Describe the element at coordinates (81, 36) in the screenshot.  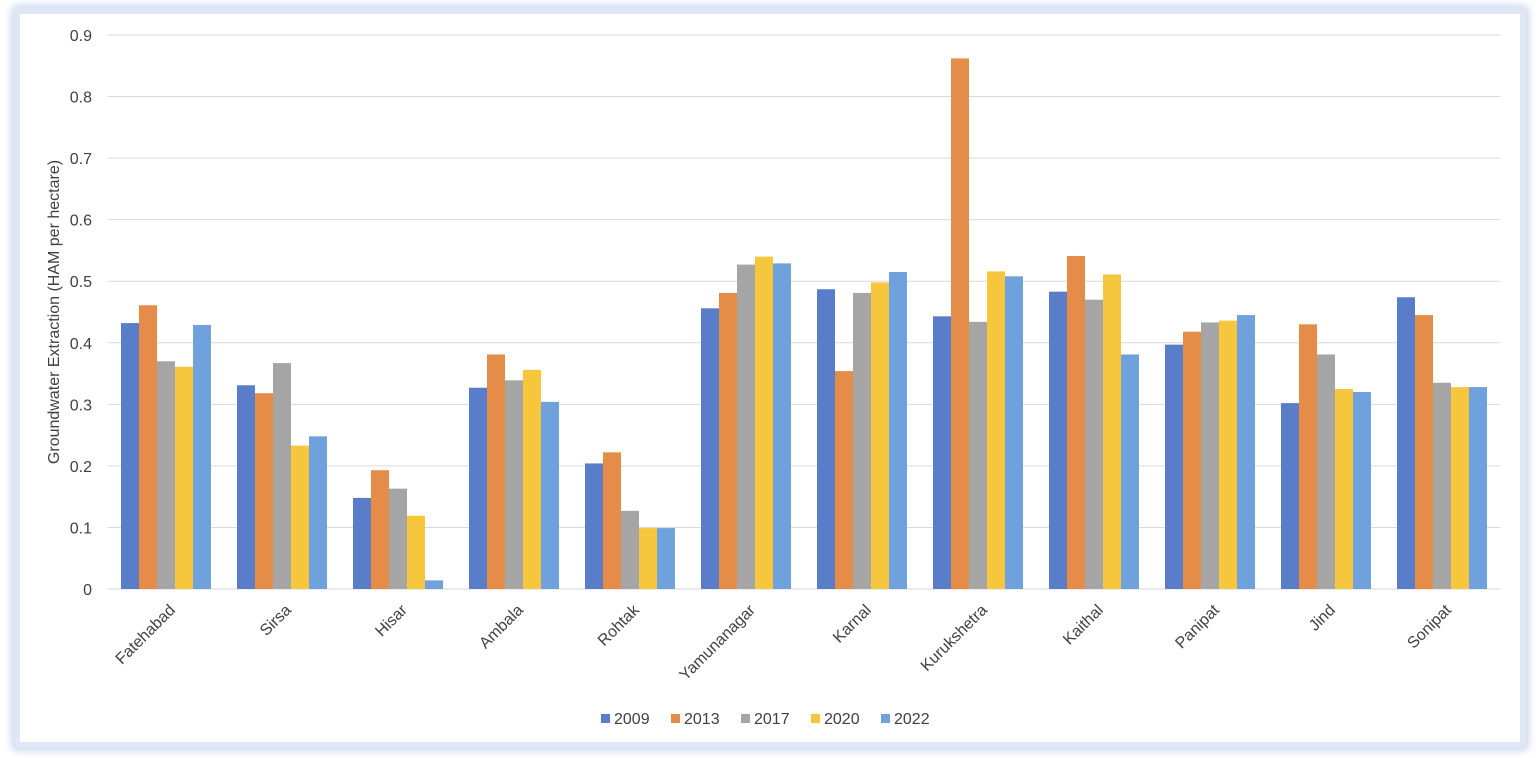
I see `y-tick-label: 0.9` at that location.